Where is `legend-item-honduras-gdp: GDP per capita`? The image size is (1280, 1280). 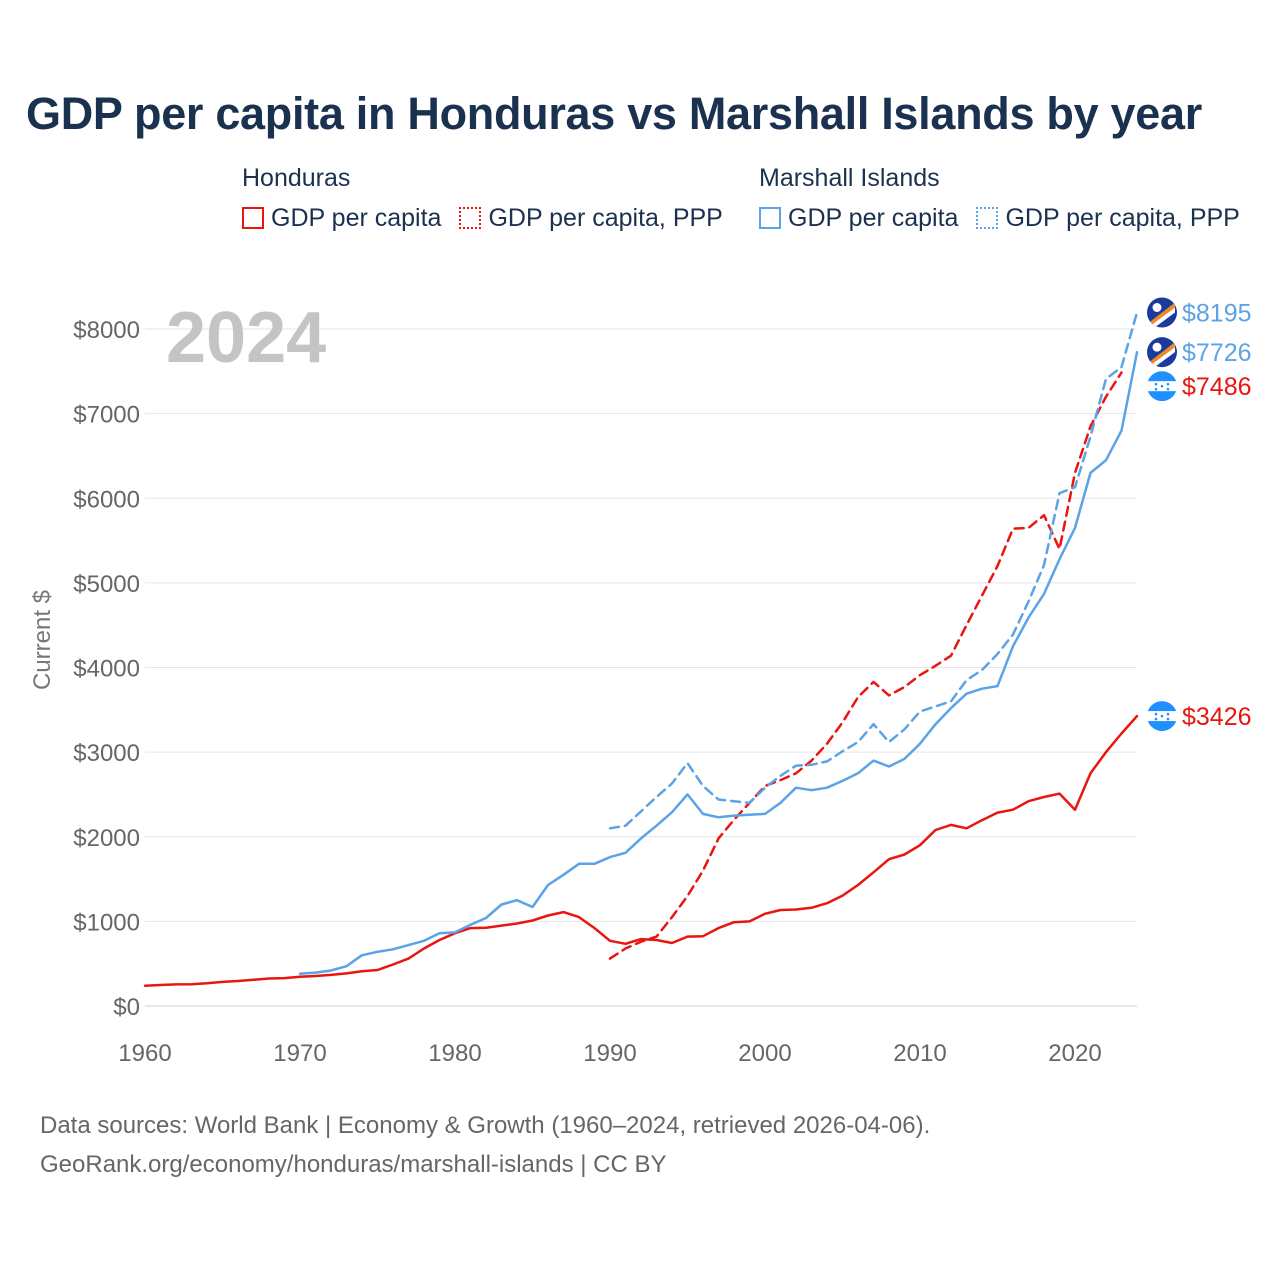
legend-item-honduras-gdp: GDP per capita is located at coordinates (341, 218).